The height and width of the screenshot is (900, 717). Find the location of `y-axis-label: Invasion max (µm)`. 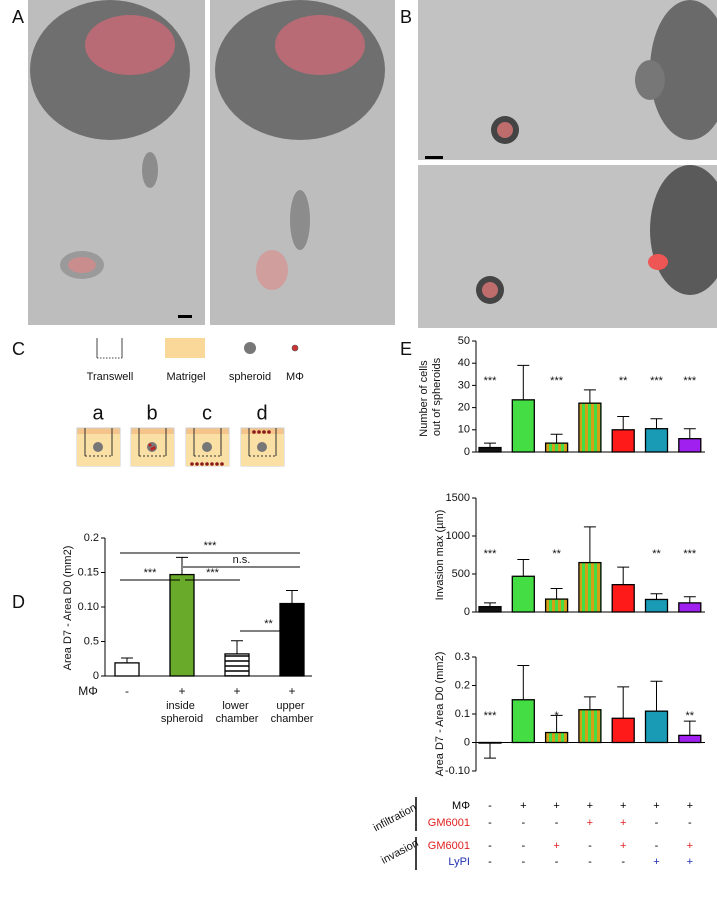

y-axis-label: Invasion max (µm) is located at coordinates (440, 555).